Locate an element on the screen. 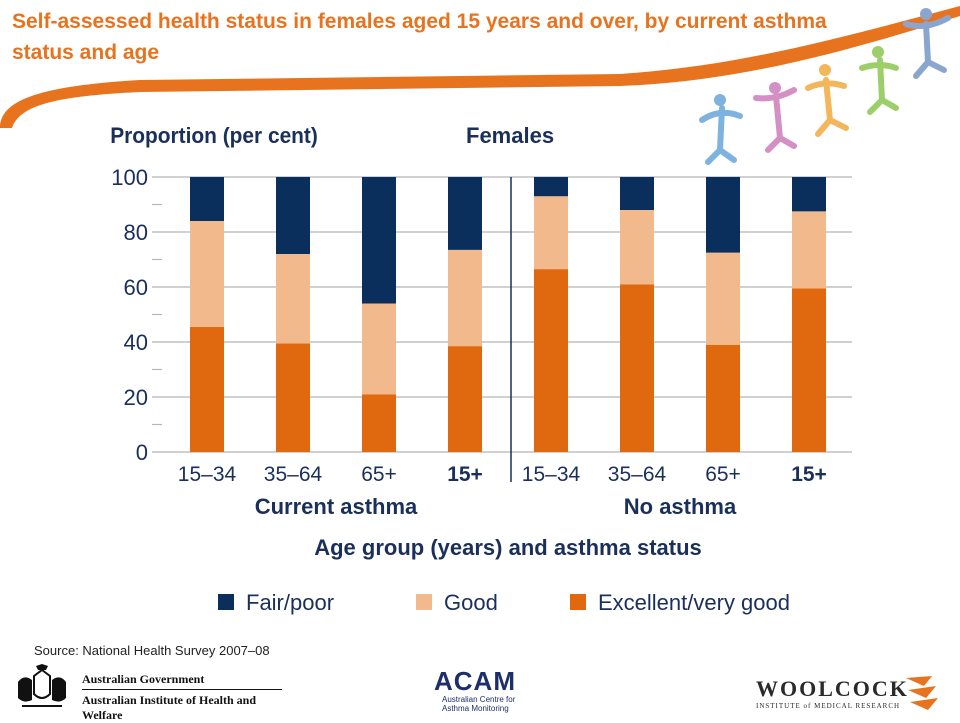 This screenshot has width=960, height=723. legend-label: Excellent/very good is located at coordinates (694, 602).